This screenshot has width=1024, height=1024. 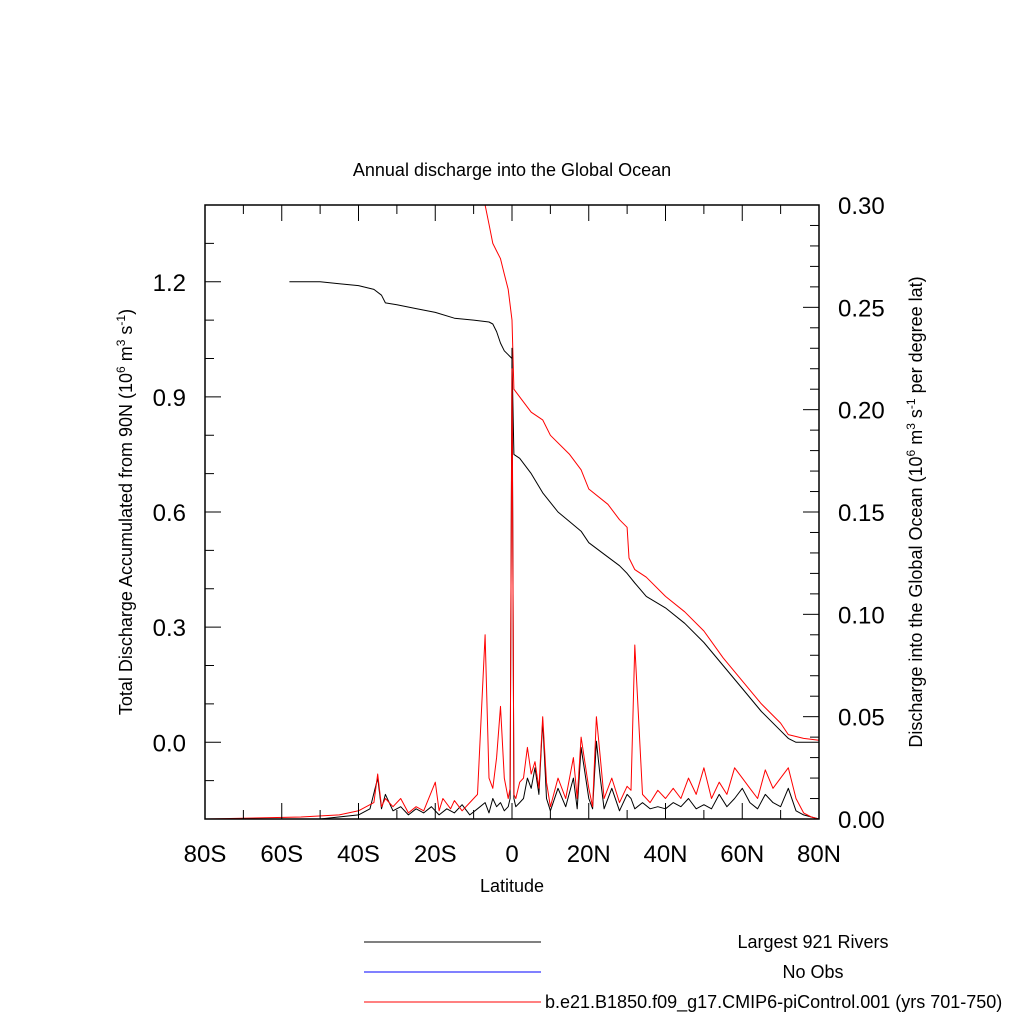 I want to click on legend-label-0: Largest 921 Rivers, so click(x=812, y=942).